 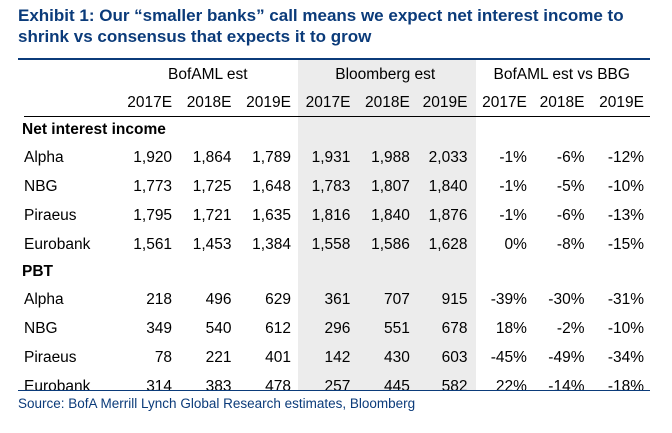 What do you see at coordinates (454, 357) in the screenshot?
I see `table-cell: 603` at bounding box center [454, 357].